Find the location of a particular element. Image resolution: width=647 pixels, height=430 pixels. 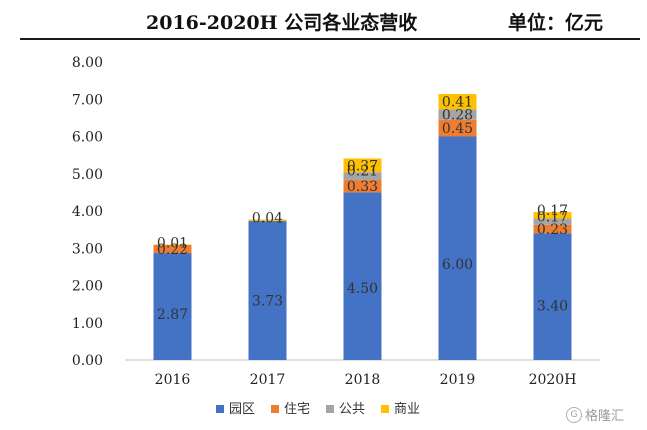

data-label: 4.50 is located at coordinates (362, 289).